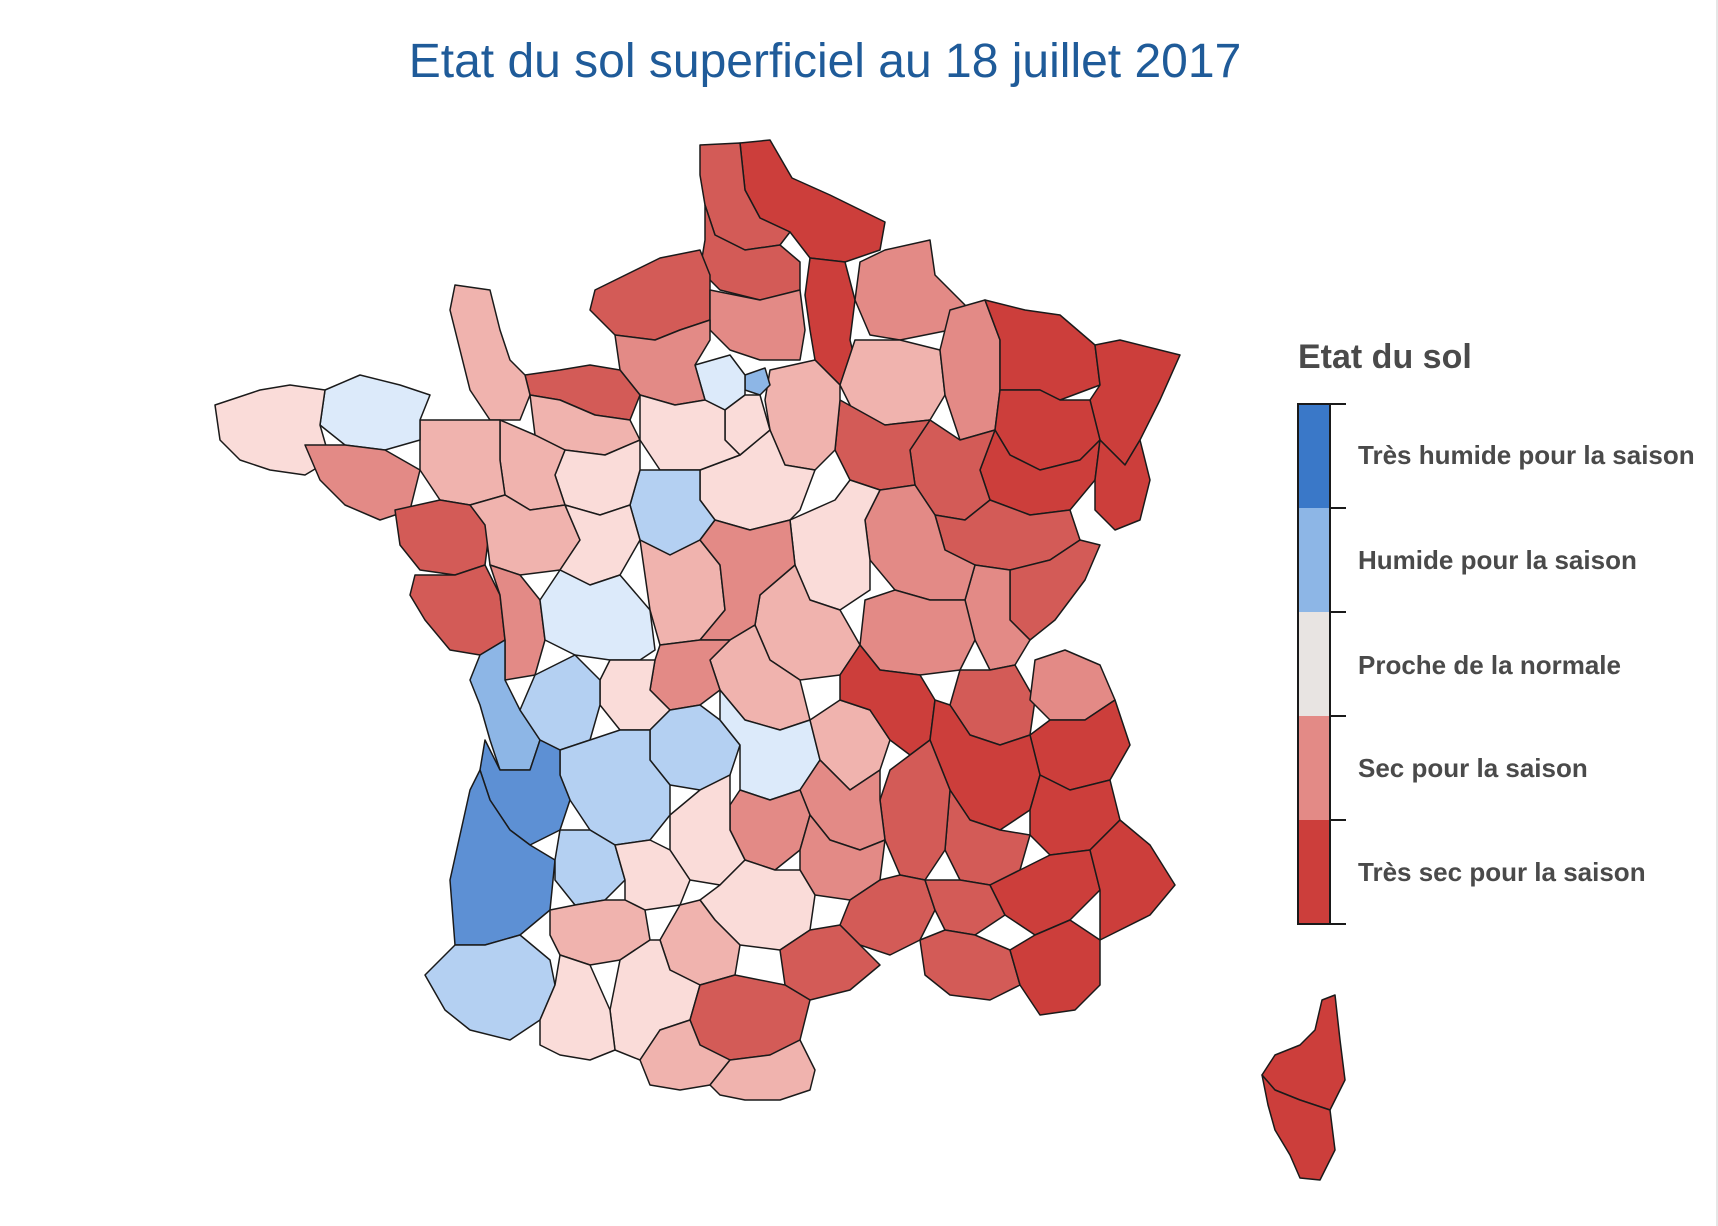 Image resolution: width=1718 pixels, height=1226 pixels. I want to click on region-eure-loir, so click(690, 432).